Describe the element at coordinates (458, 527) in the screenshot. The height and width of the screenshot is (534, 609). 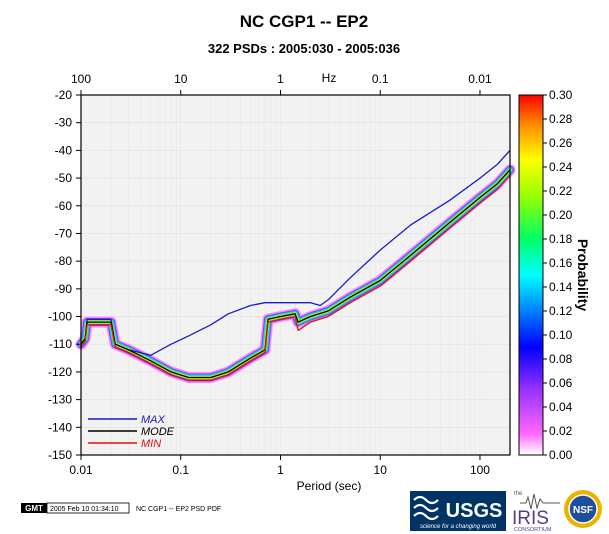
I see `usgs-tagline: science for a changing world` at that location.